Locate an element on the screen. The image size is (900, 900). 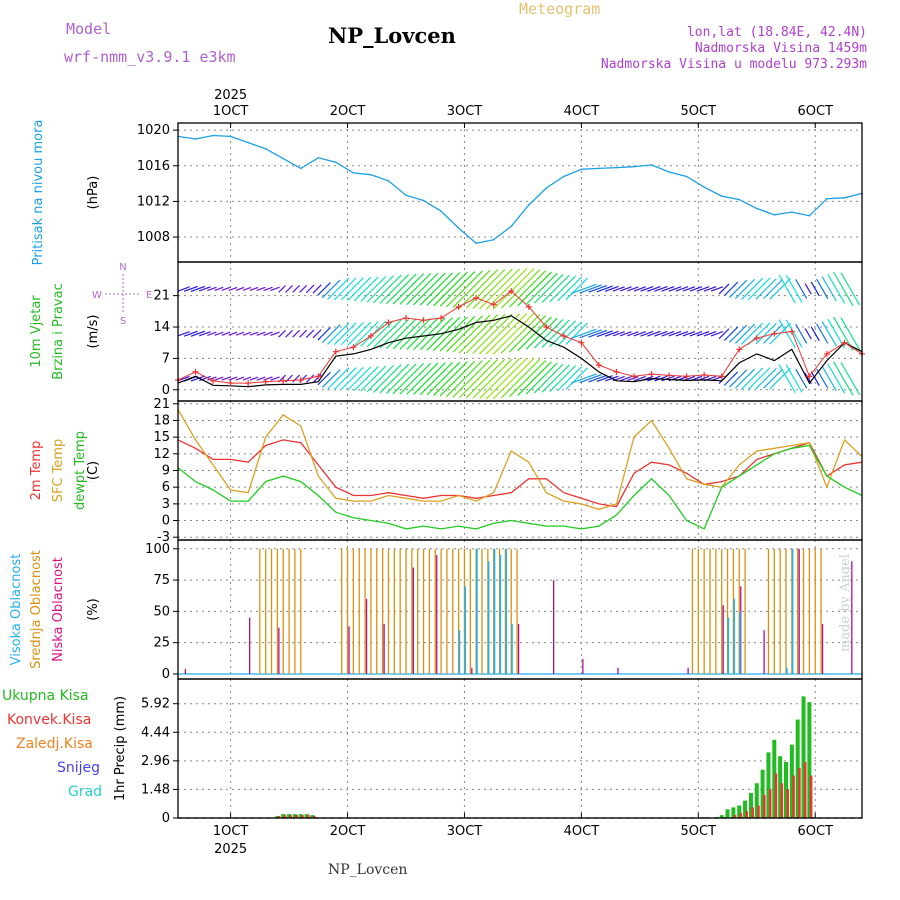
footer-station: NP_Lovcen is located at coordinates (368, 870).